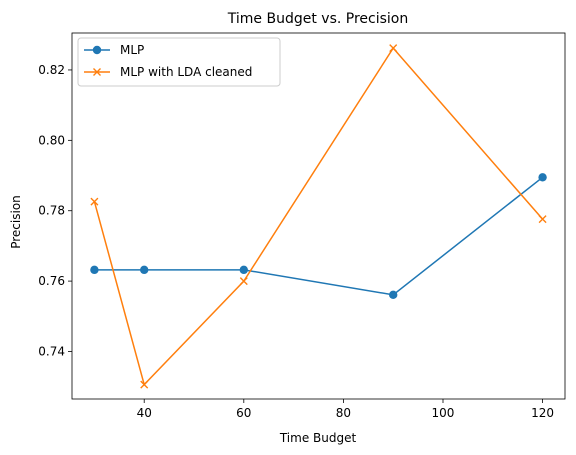 This screenshot has height=455, width=576. I want to click on legend-box, so click(179, 62).